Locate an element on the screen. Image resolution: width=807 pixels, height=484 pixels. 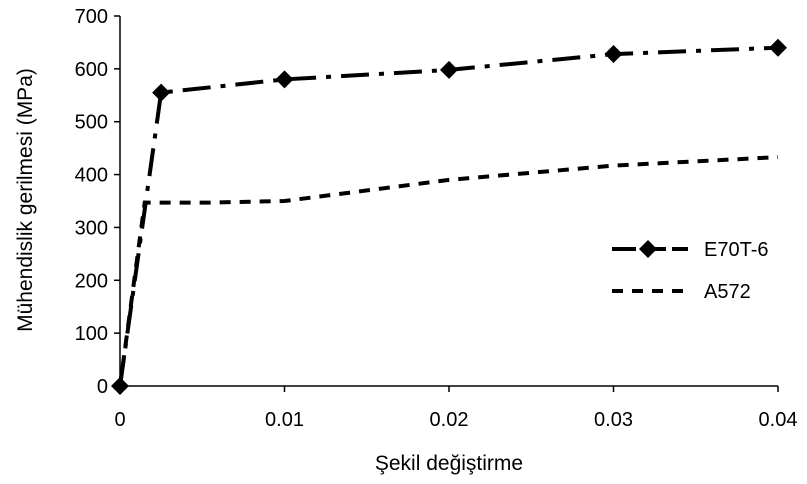
y-tick-label: 600 is located at coordinates (91, 70).